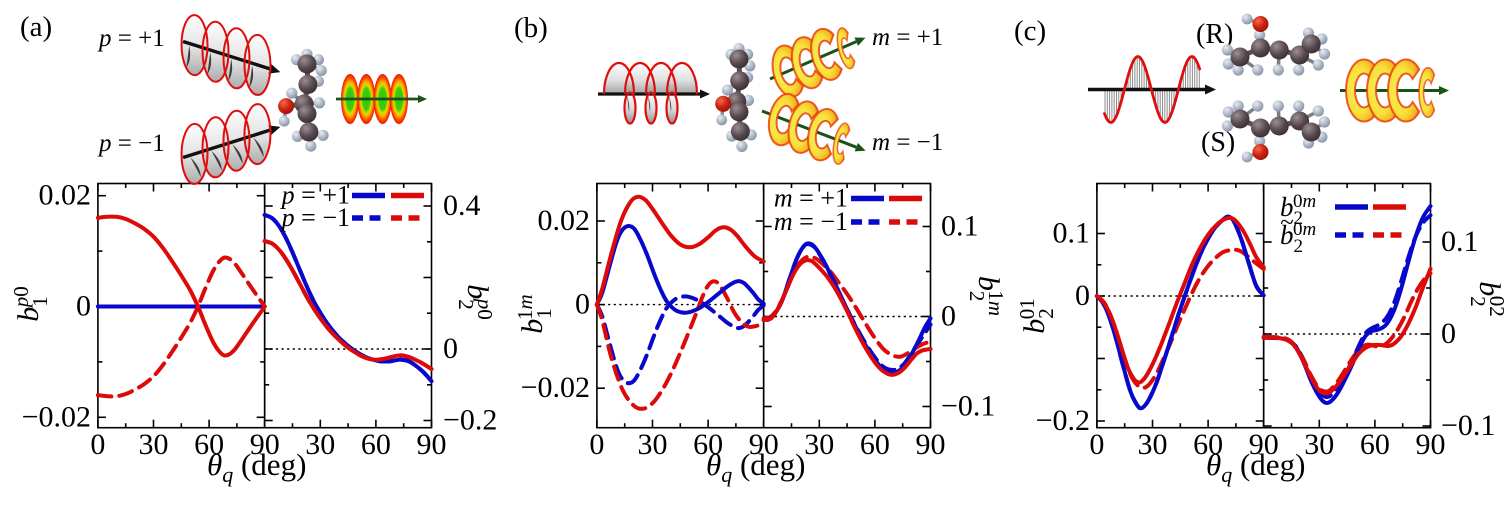  I want to click on svg-text: (c), so click(1030, 31).